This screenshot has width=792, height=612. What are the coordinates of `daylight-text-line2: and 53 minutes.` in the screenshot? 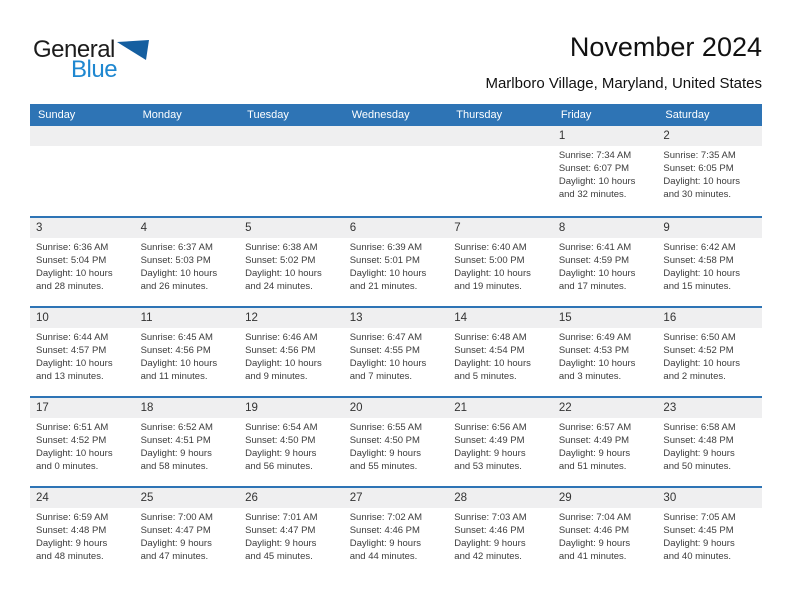 It's located at (488, 466).